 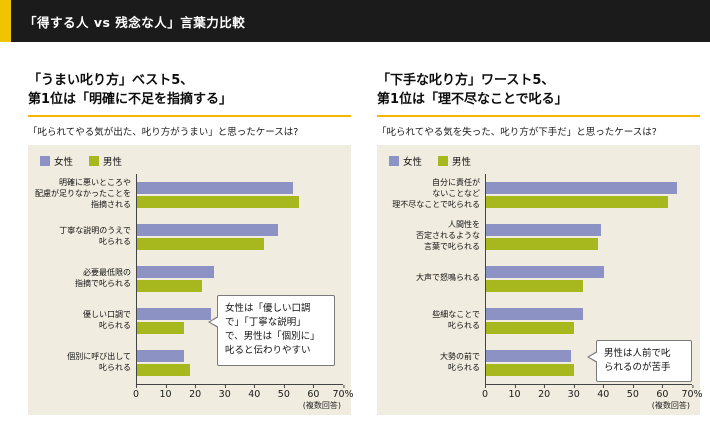 I want to click on category-label: 自分に責任が ないことなど 理不尽なことで叱られる, so click(x=436, y=194).